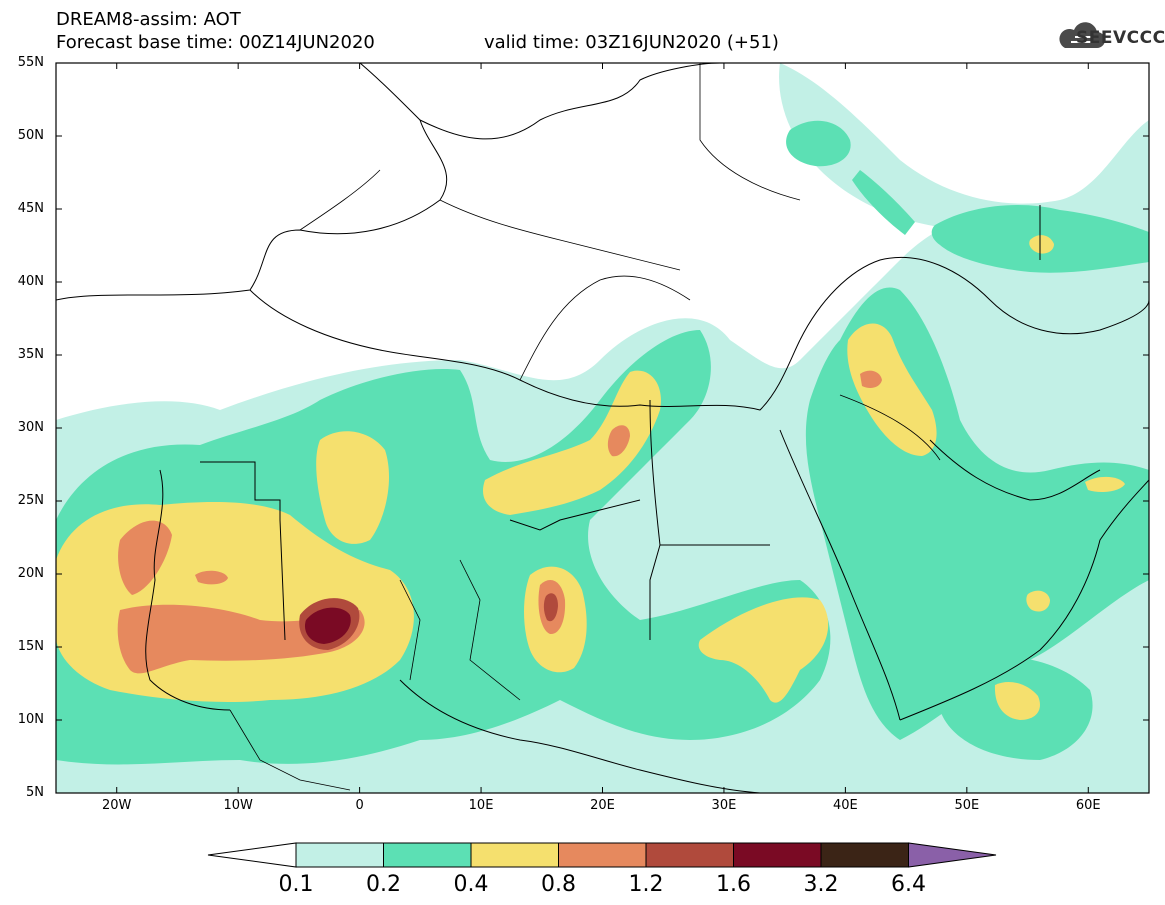  Describe the element at coordinates (30, 208) in the screenshot. I see `lat-tick-label: 45N` at that location.